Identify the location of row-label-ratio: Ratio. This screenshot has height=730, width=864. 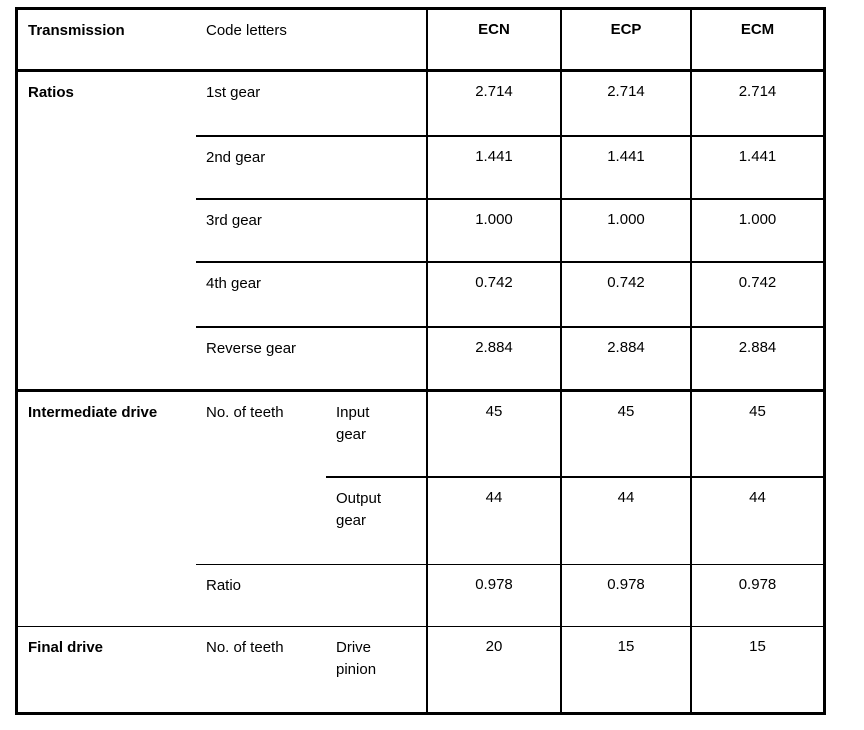
(311, 596).